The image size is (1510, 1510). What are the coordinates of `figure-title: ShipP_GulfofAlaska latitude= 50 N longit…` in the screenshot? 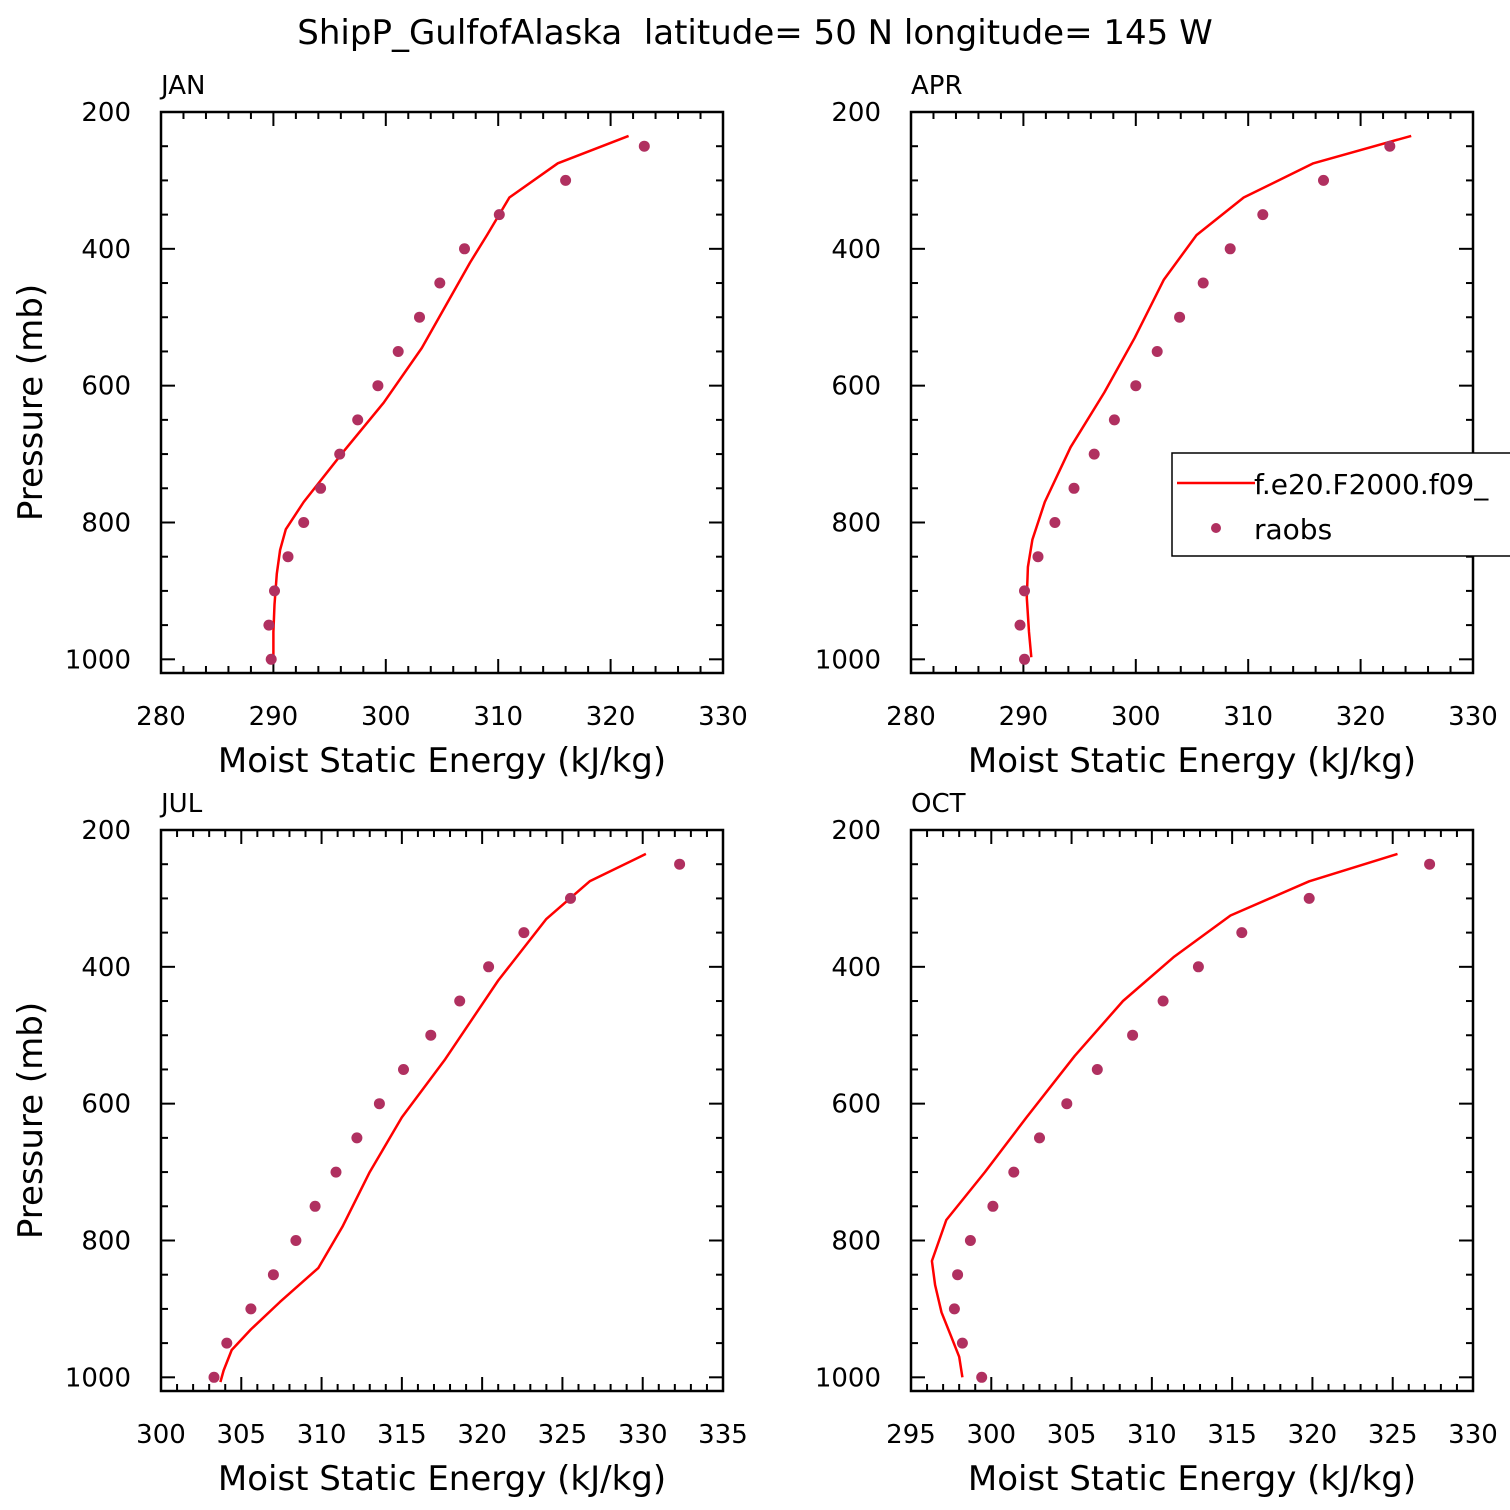 It's located at (754, 33).